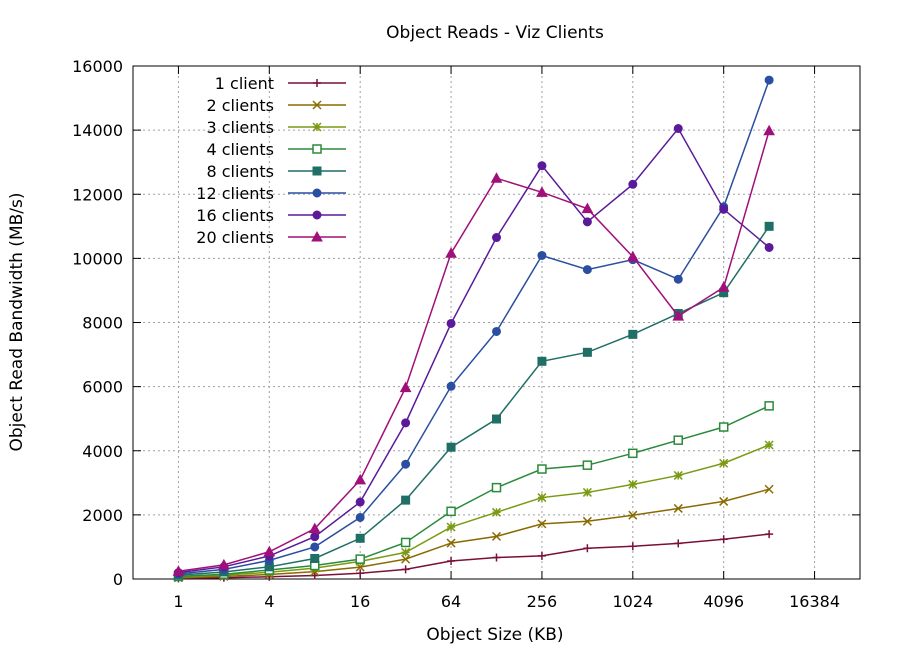  Describe the element at coordinates (494, 635) in the screenshot. I see `x-axis-label: Object Size (KB)` at that location.